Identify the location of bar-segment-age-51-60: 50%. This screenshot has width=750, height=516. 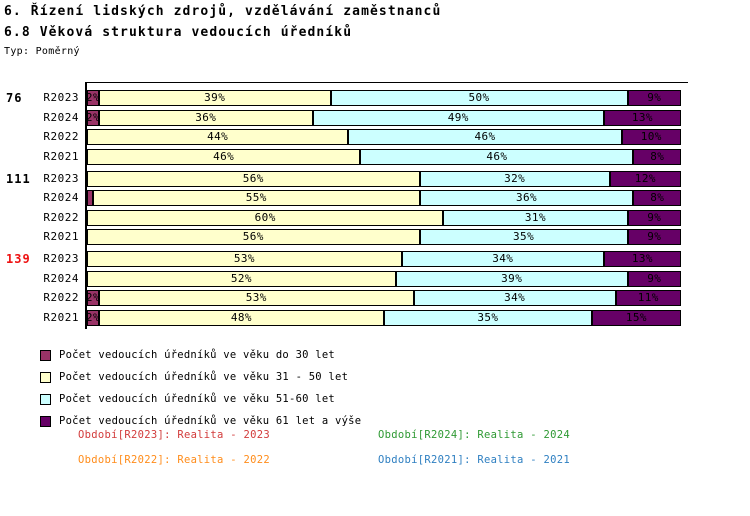
(479, 98).